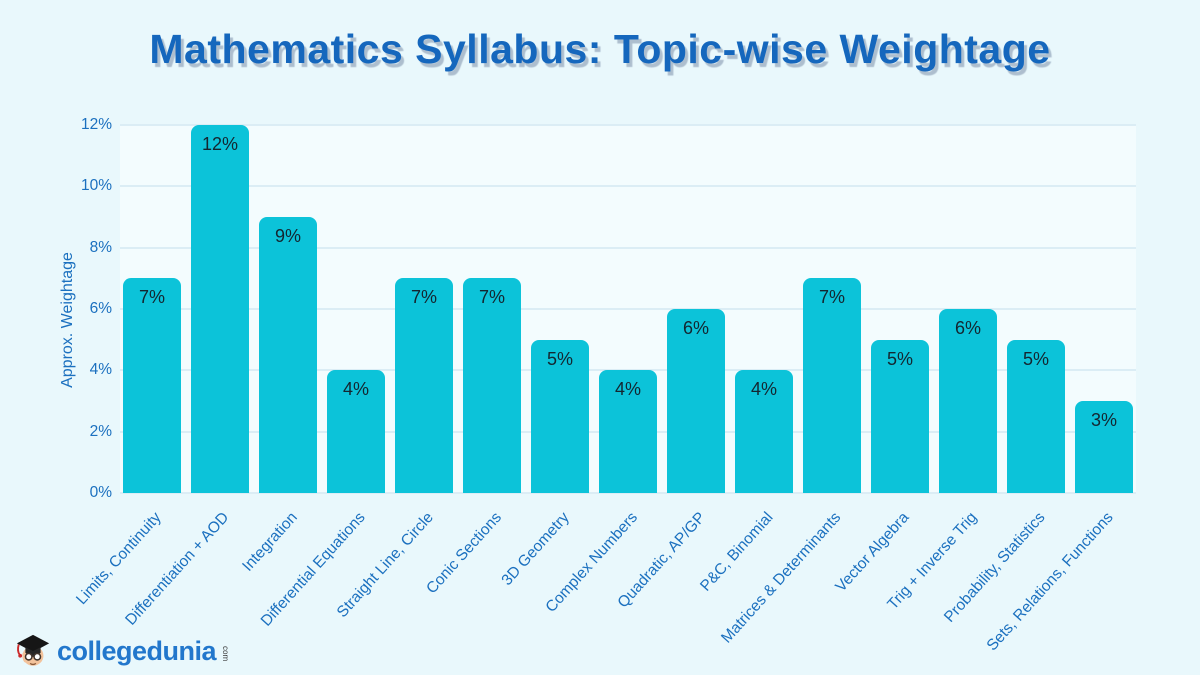  What do you see at coordinates (1103, 420) in the screenshot?
I see `bar-value-label: 3%` at bounding box center [1103, 420].